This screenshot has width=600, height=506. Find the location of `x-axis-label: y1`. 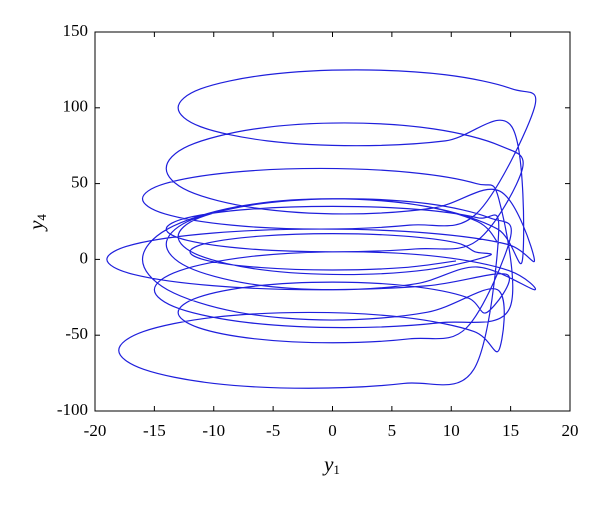

x-axis-label: y1 is located at coordinates (331, 464).